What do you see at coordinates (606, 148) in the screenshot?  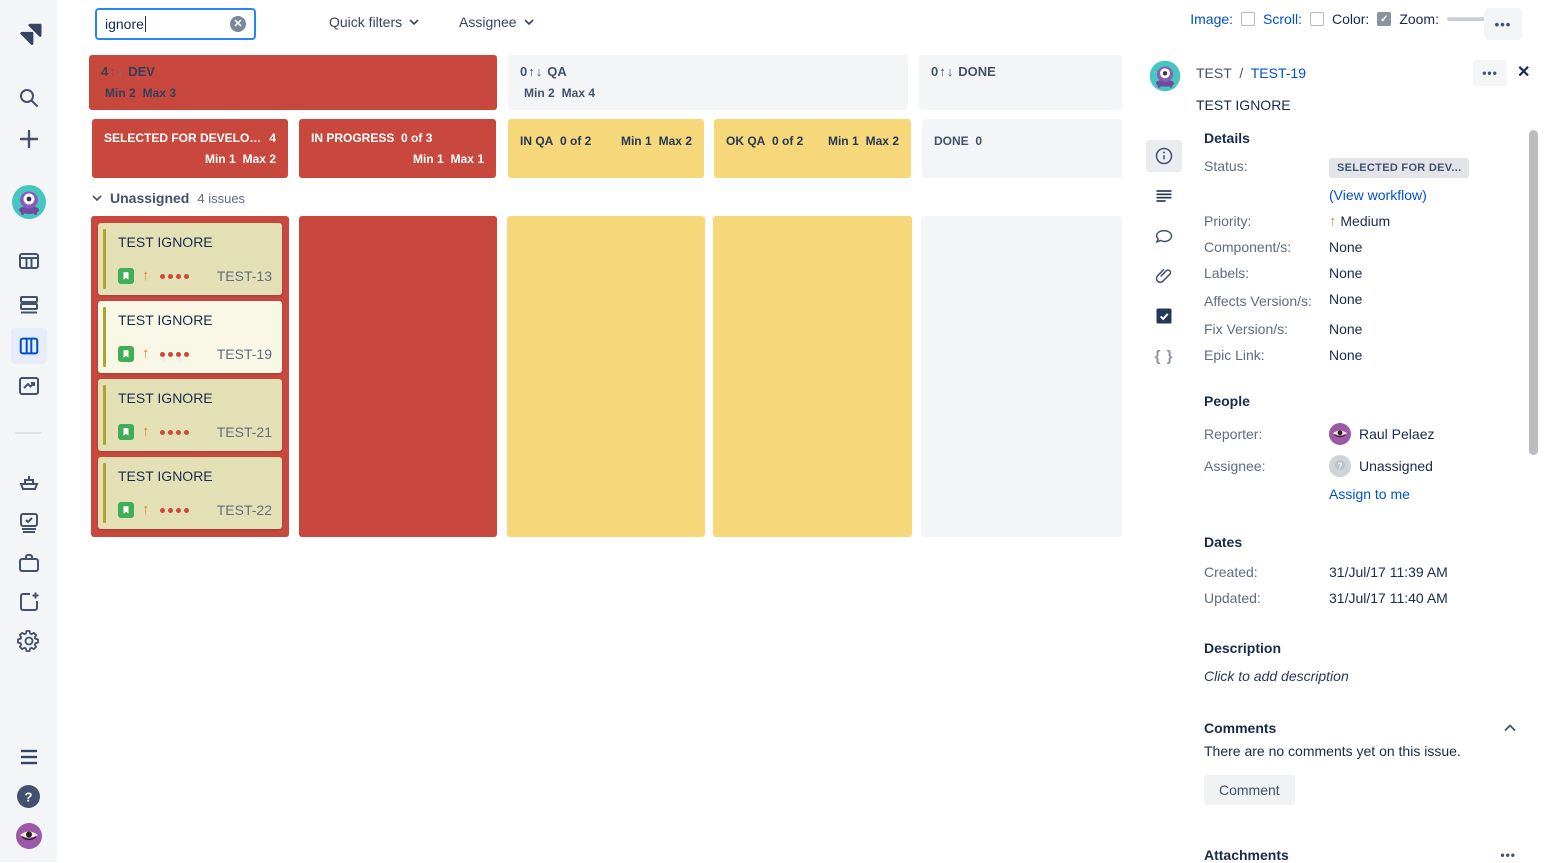 I see `column-in-qa: IN QA 0 of 2 Min 1 Max 2` at bounding box center [606, 148].